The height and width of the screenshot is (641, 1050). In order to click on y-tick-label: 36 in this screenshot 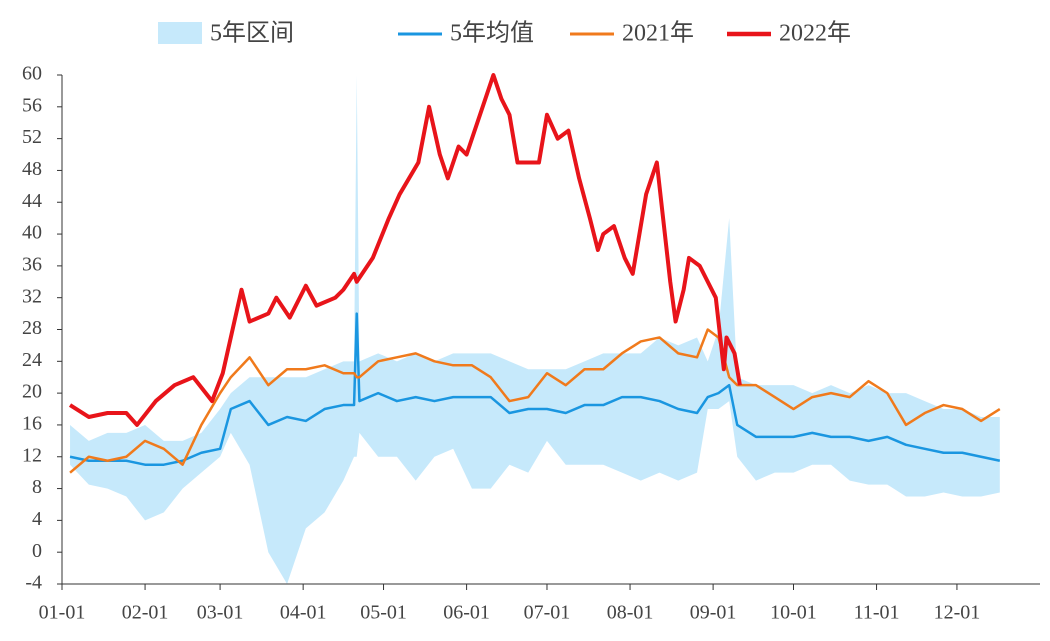, I will do `click(32, 264)`.